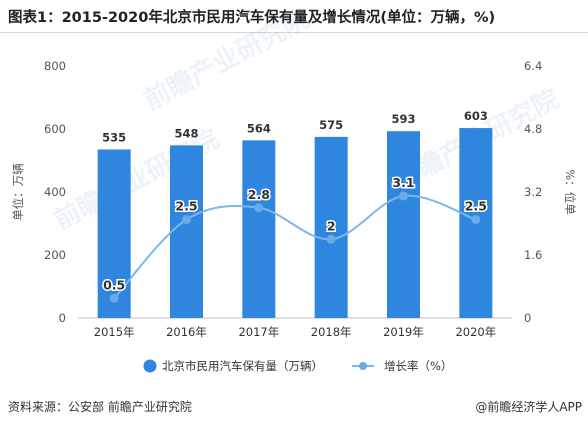 This screenshot has width=588, height=422. What do you see at coordinates (258, 332) in the screenshot?
I see `x-tick-label: 2017年` at bounding box center [258, 332].